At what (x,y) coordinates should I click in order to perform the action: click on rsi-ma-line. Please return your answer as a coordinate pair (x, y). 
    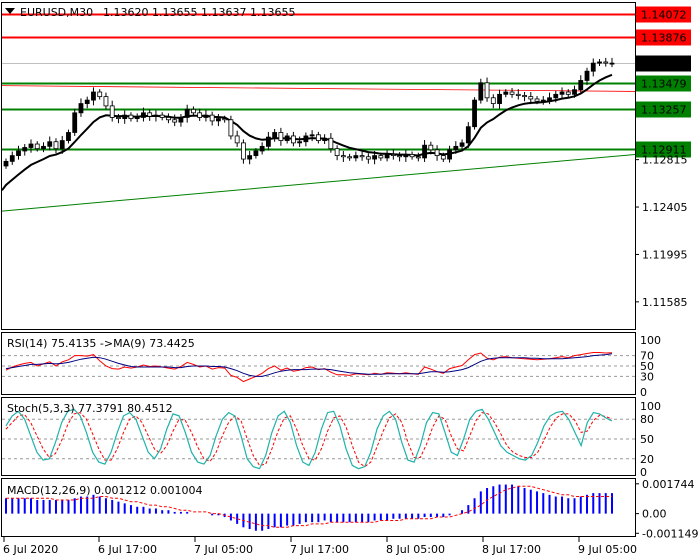
    Looking at the image, I should click on (309, 365).